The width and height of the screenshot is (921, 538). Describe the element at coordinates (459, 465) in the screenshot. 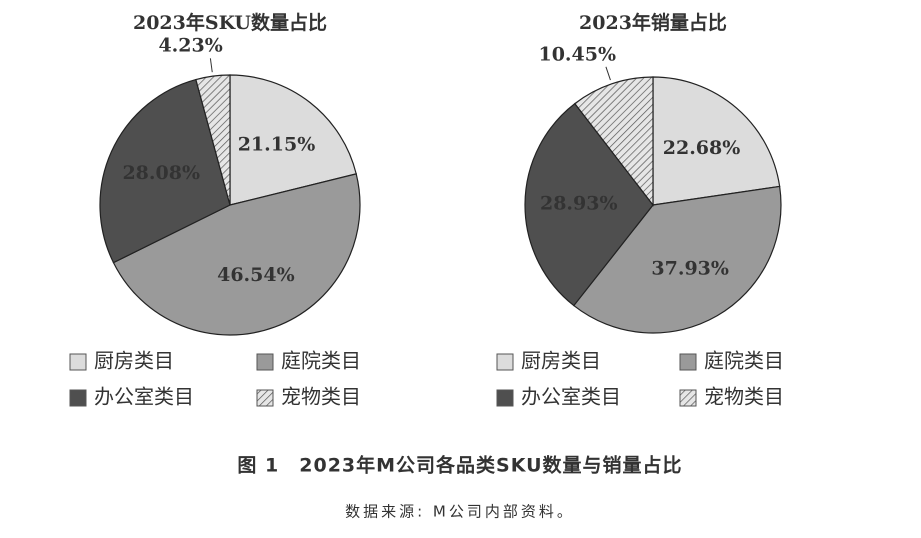

I see `caption: 图 1 2023年M公司各品类SKU数量与销量占比` at that location.